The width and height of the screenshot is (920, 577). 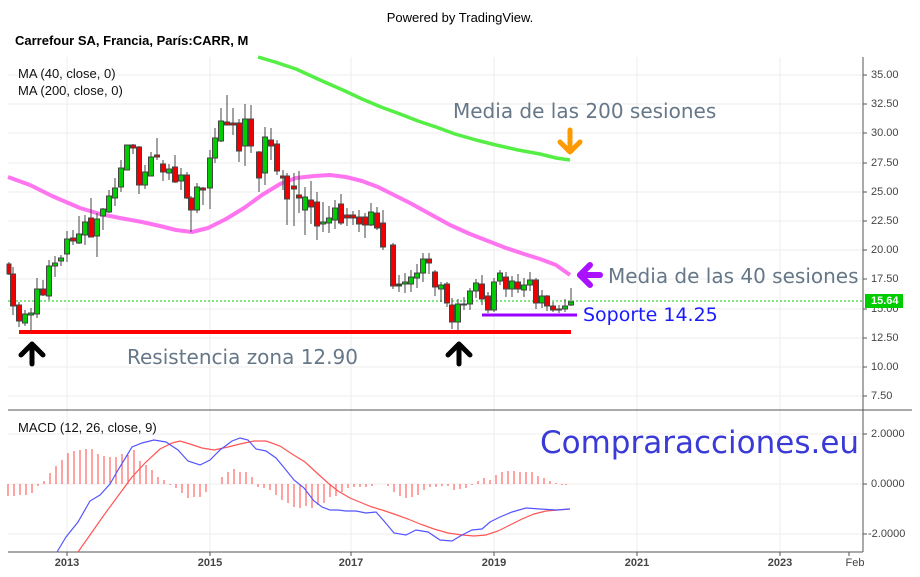 I want to click on ma200-annotation: Media de las 200 sesiones, so click(x=585, y=111).